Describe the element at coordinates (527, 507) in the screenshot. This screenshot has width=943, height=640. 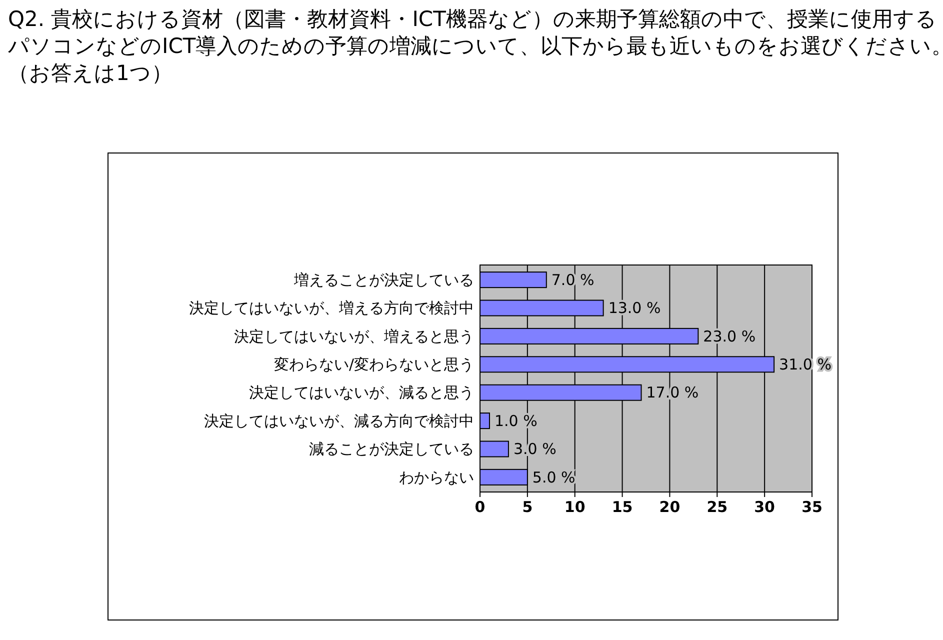
I see `x-tick-label: 5` at that location.